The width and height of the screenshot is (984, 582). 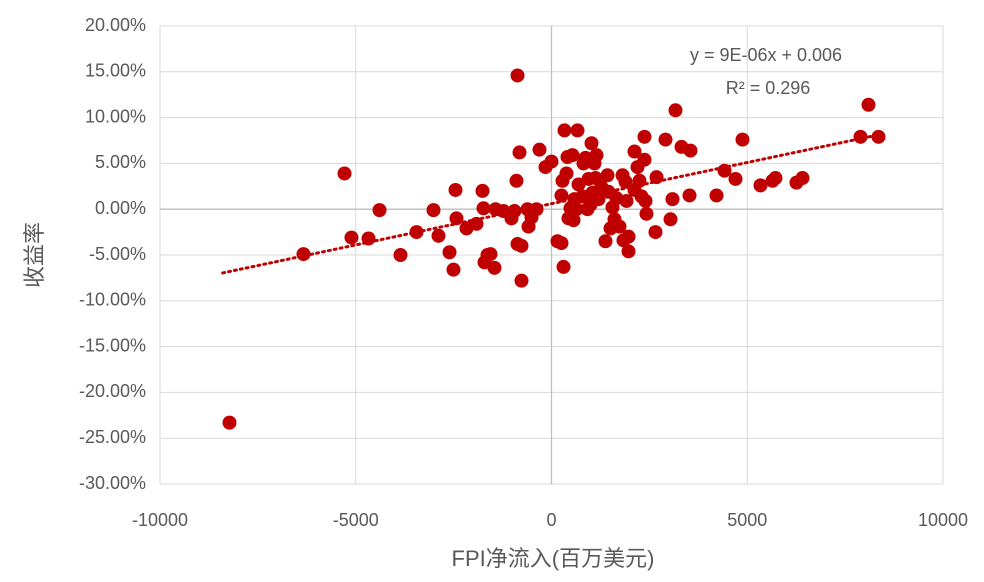 I want to click on trendline-equation: y = 9E-06x + 0.006, so click(x=766, y=55).